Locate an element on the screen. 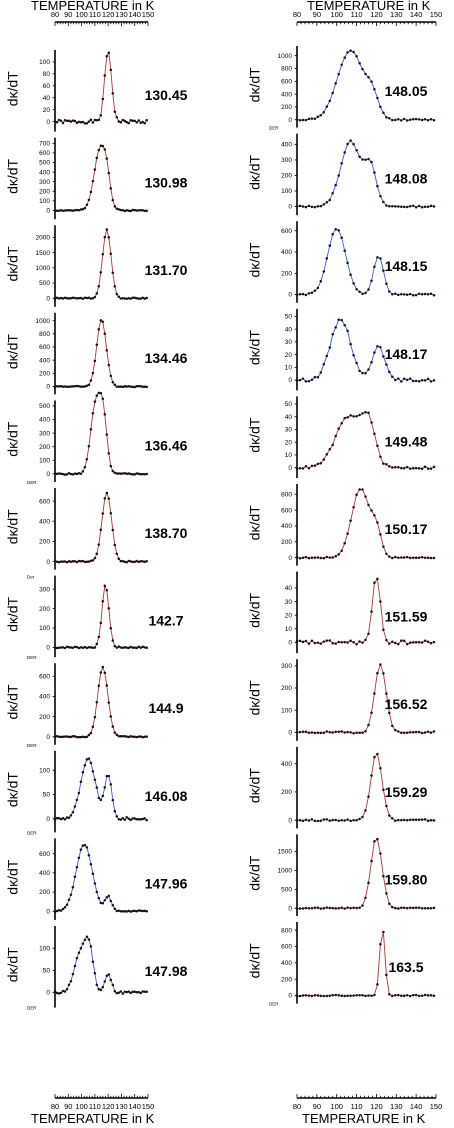 The height and width of the screenshot is (1128, 454). y-tick-label: 300 is located at coordinates (286, 160).